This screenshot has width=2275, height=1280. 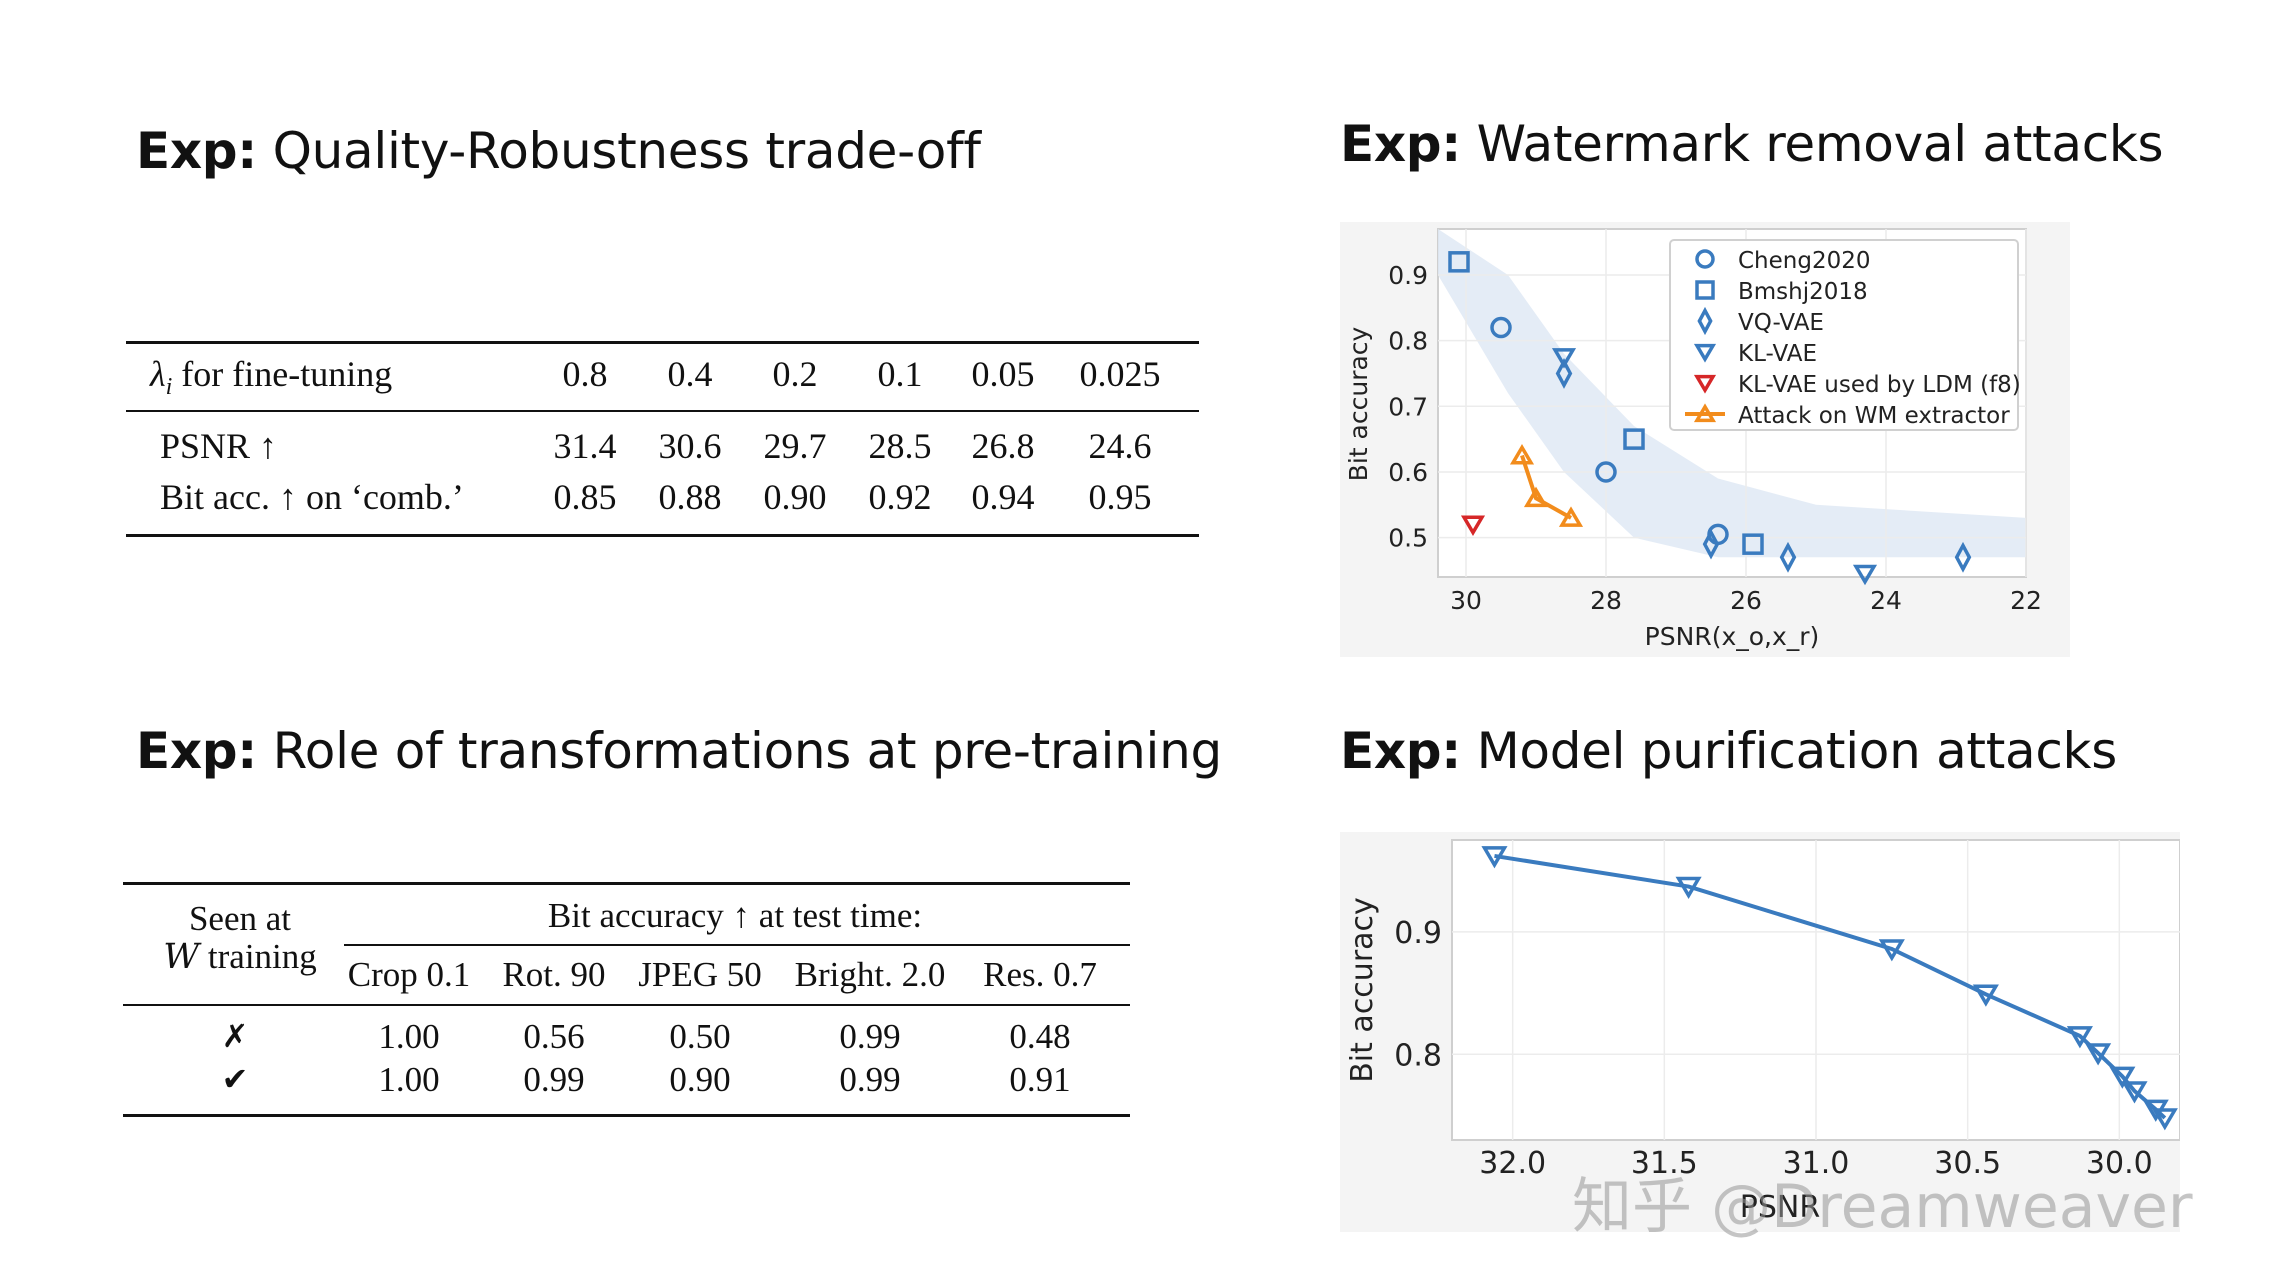 What do you see at coordinates (1040, 974) in the screenshot?
I see `col-header: Res. 0.7` at bounding box center [1040, 974].